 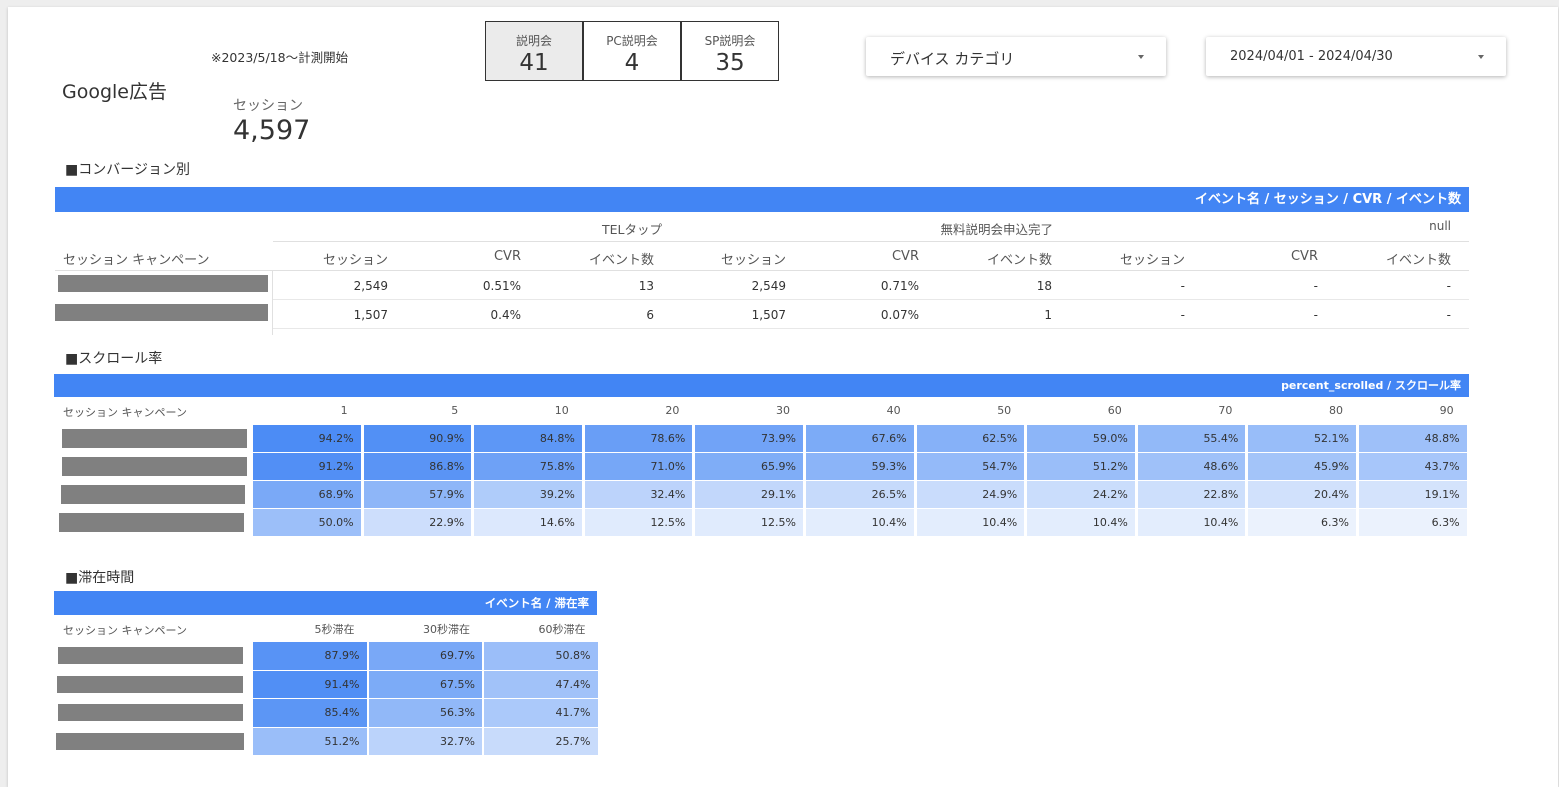 What do you see at coordinates (417, 466) in the screenshot?
I see `heatmap-cell: 86.8%` at bounding box center [417, 466].